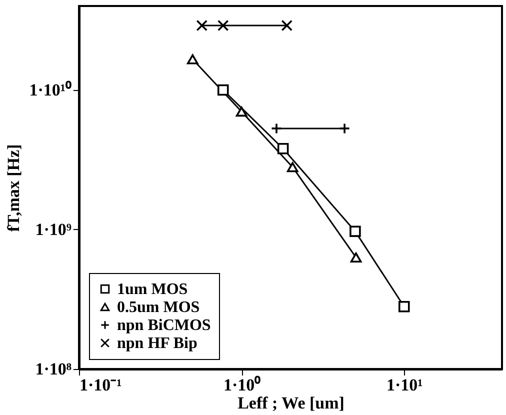 The width and height of the screenshot is (506, 415). I want to click on legend-label: 1um MOS, so click(152, 289).